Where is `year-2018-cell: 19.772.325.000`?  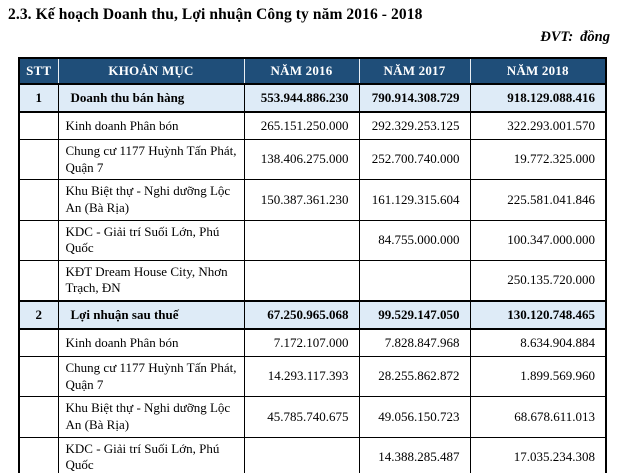 year-2018-cell: 19.772.325.000 is located at coordinates (538, 159).